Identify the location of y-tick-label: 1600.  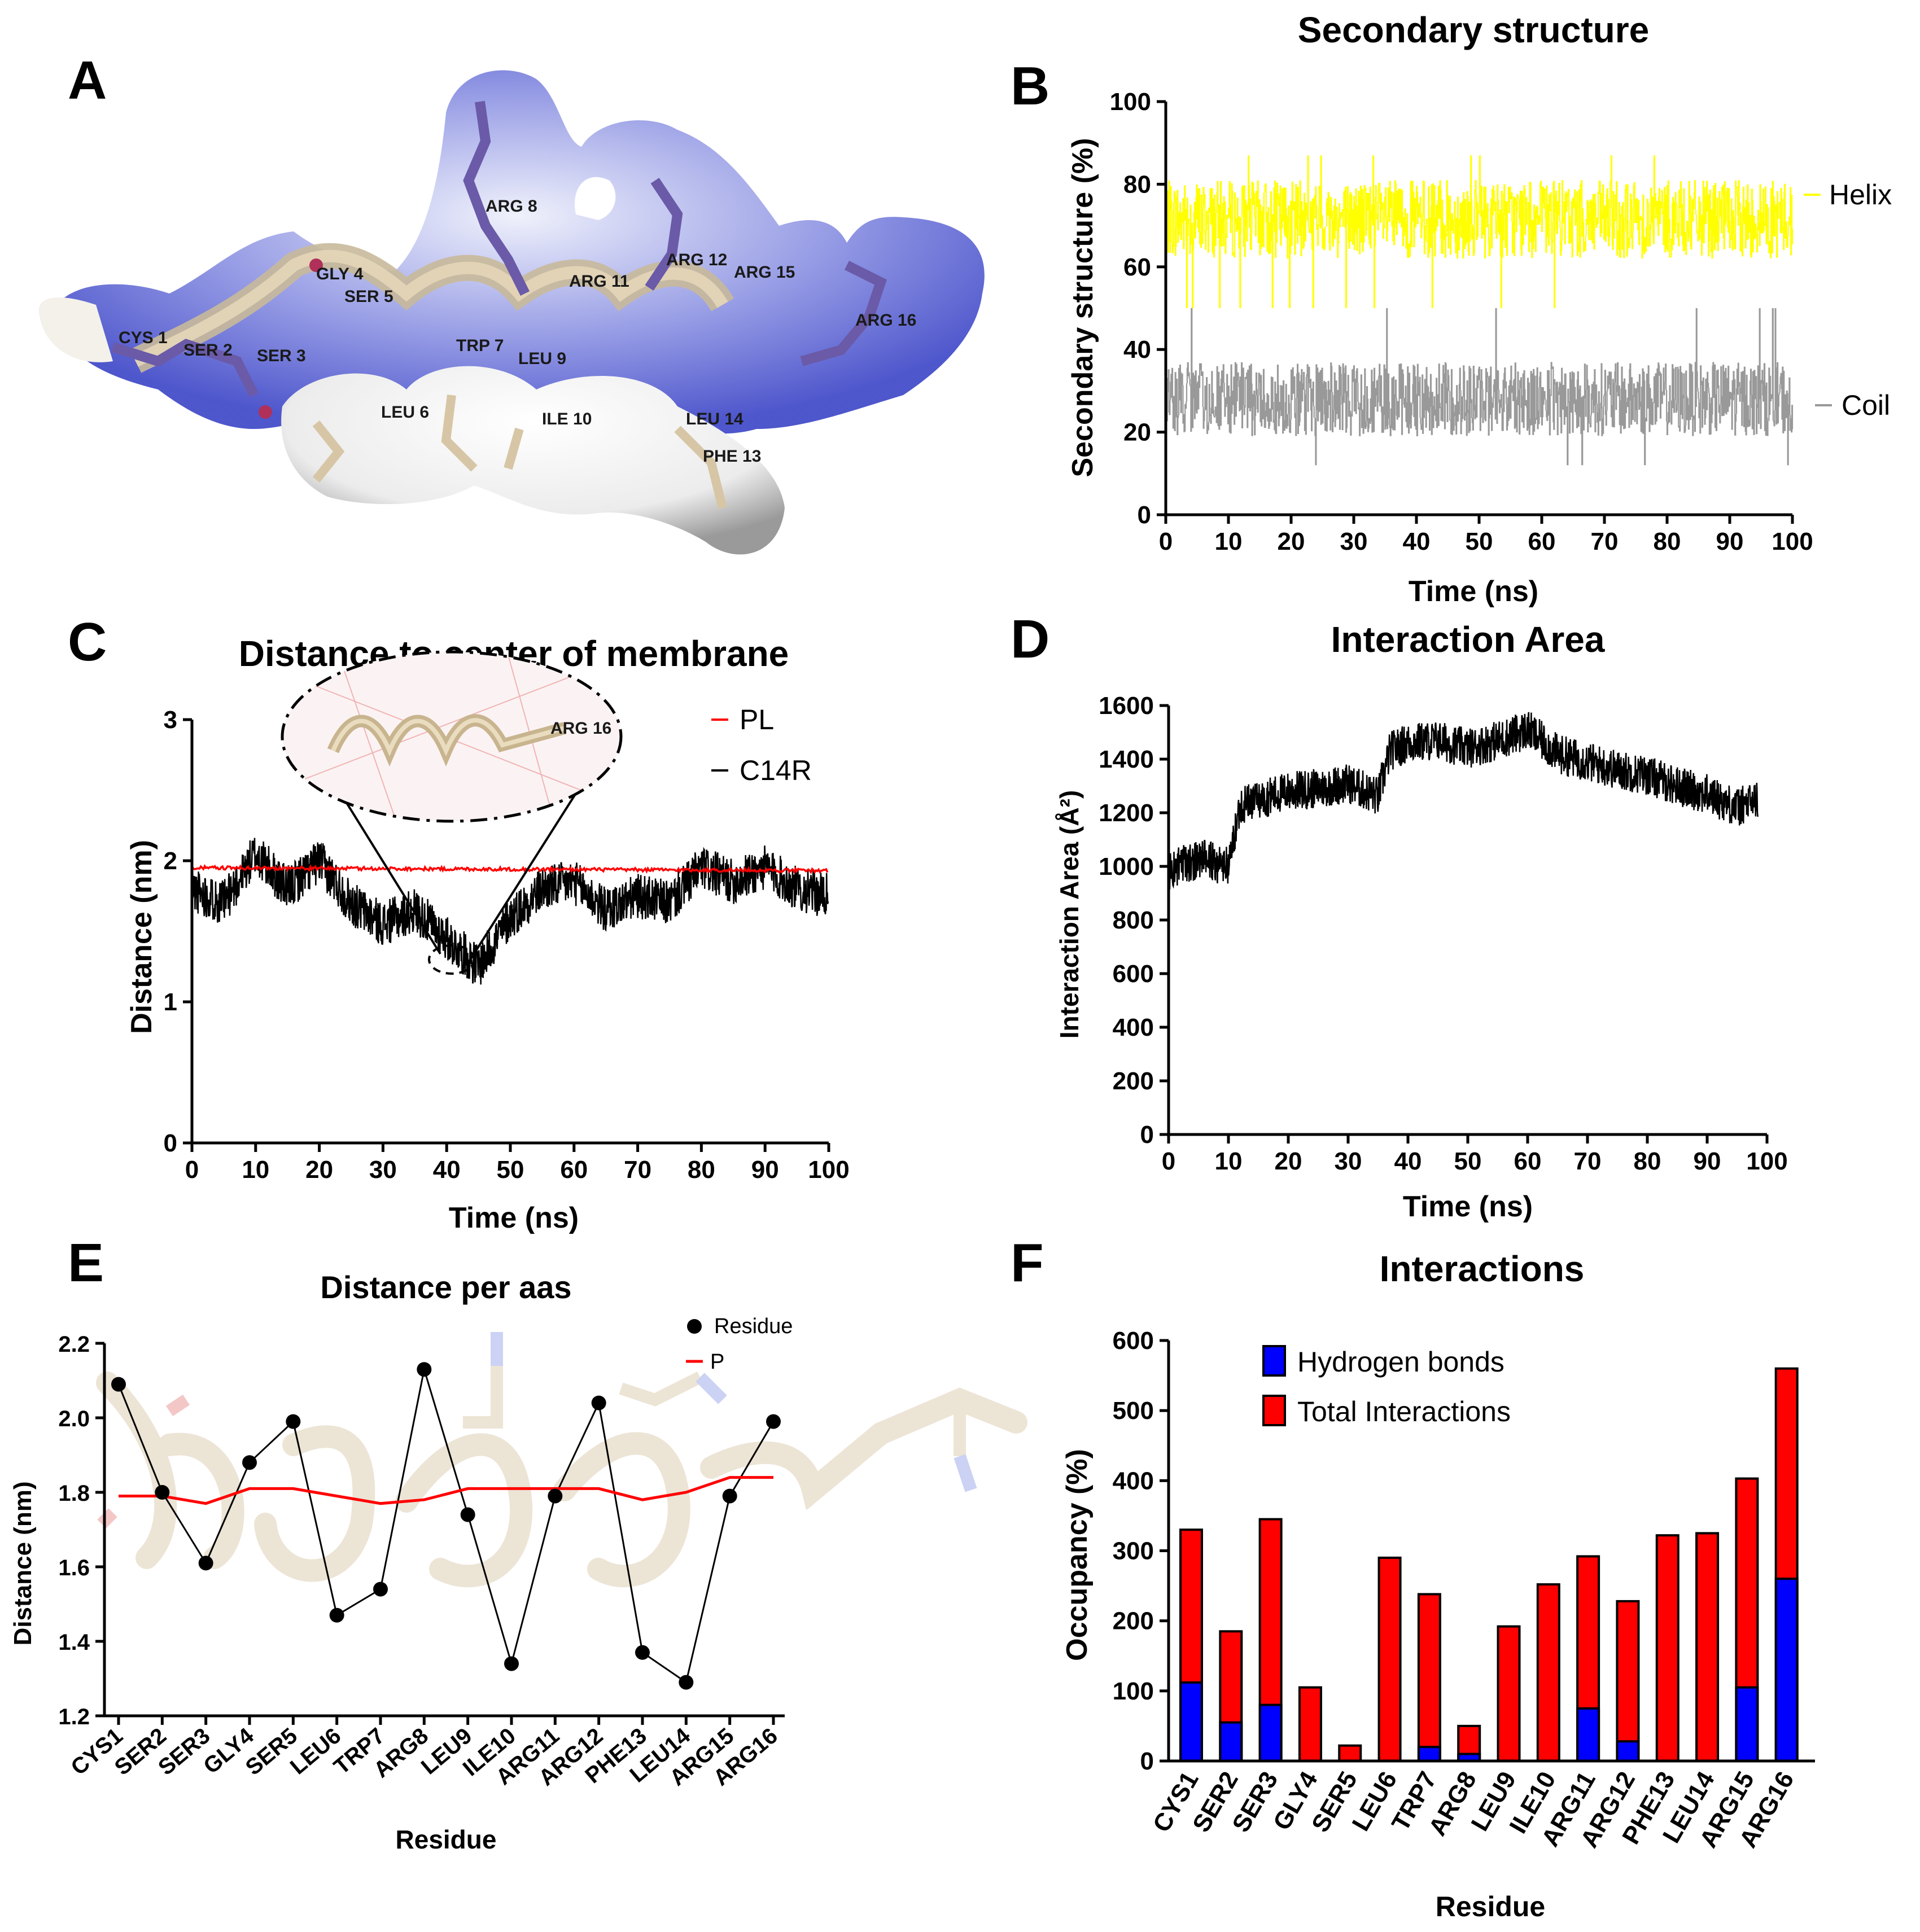
(1126, 706).